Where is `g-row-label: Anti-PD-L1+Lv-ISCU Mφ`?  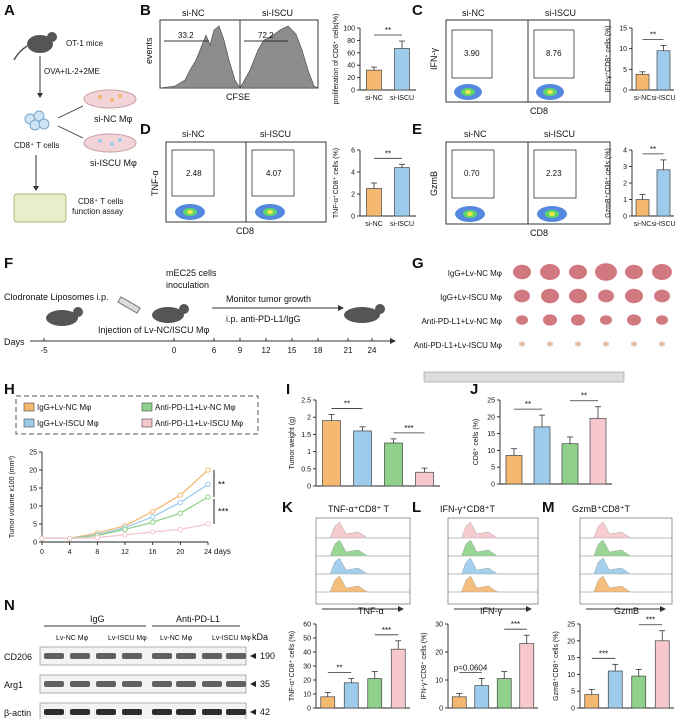
g-row-label: Anti-PD-L1+Lv-ISCU Mφ is located at coordinates (458, 345).